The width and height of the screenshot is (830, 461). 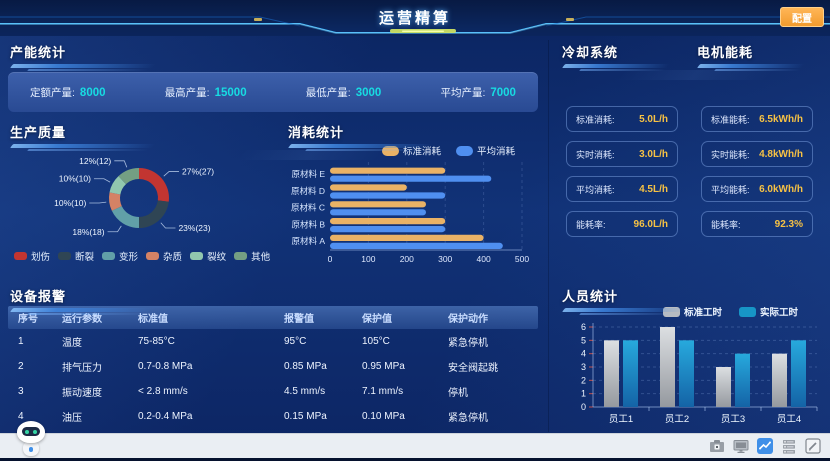 I want to click on stat-box-value: 5.0L/h, so click(x=653, y=119).